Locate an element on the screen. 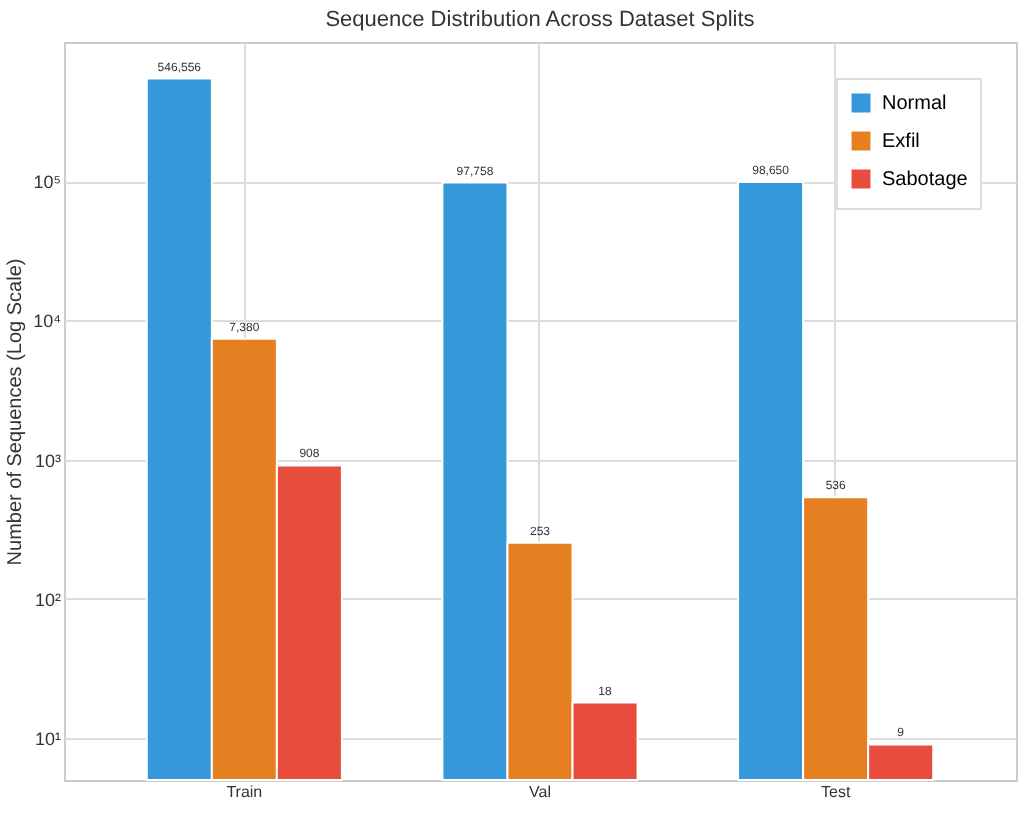 The width and height of the screenshot is (1032, 816). legend-label: Normal is located at coordinates (914, 104).